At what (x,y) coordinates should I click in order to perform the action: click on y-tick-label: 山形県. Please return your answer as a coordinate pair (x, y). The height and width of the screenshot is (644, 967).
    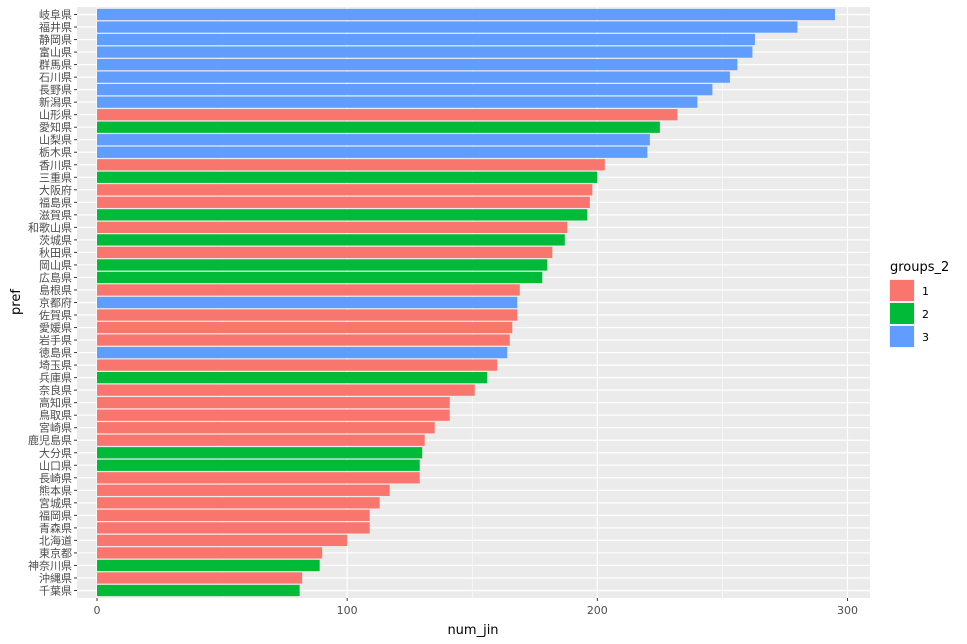
    Looking at the image, I should click on (55, 115).